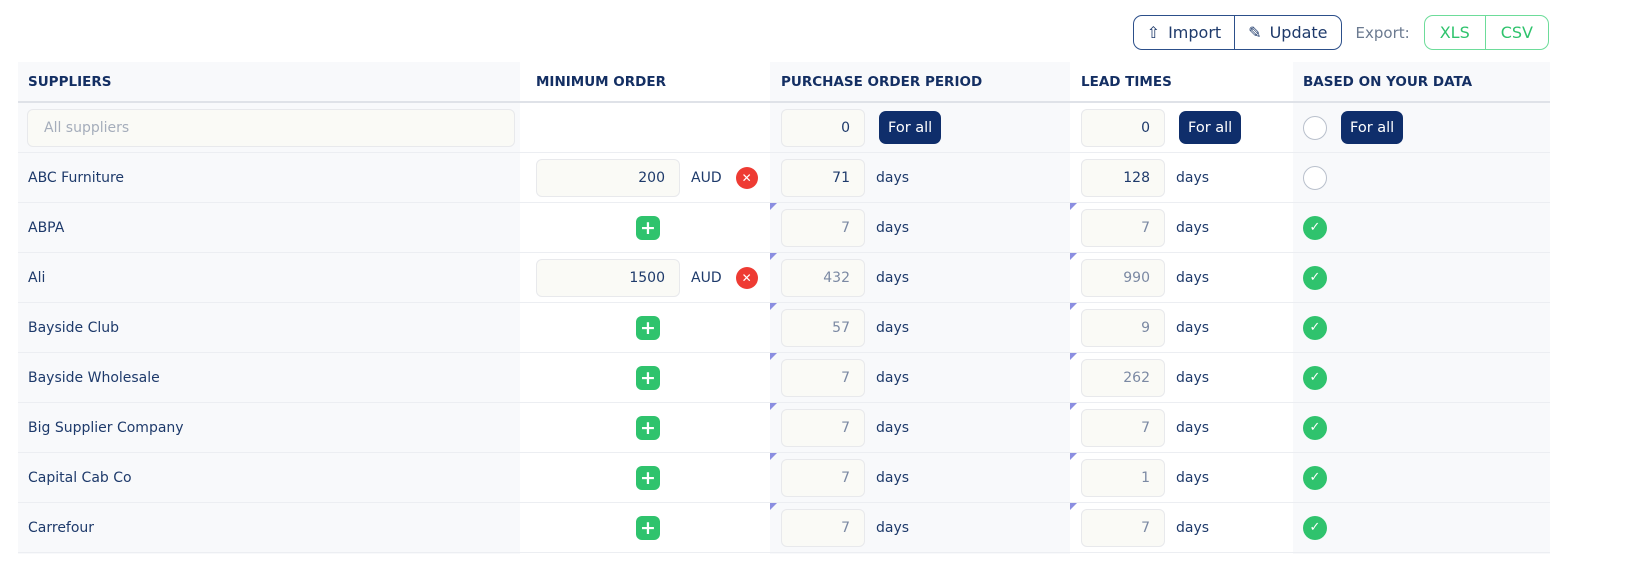  I want to click on table-row: Bayside Club + 57 days 9 days ✓, so click(784, 328).